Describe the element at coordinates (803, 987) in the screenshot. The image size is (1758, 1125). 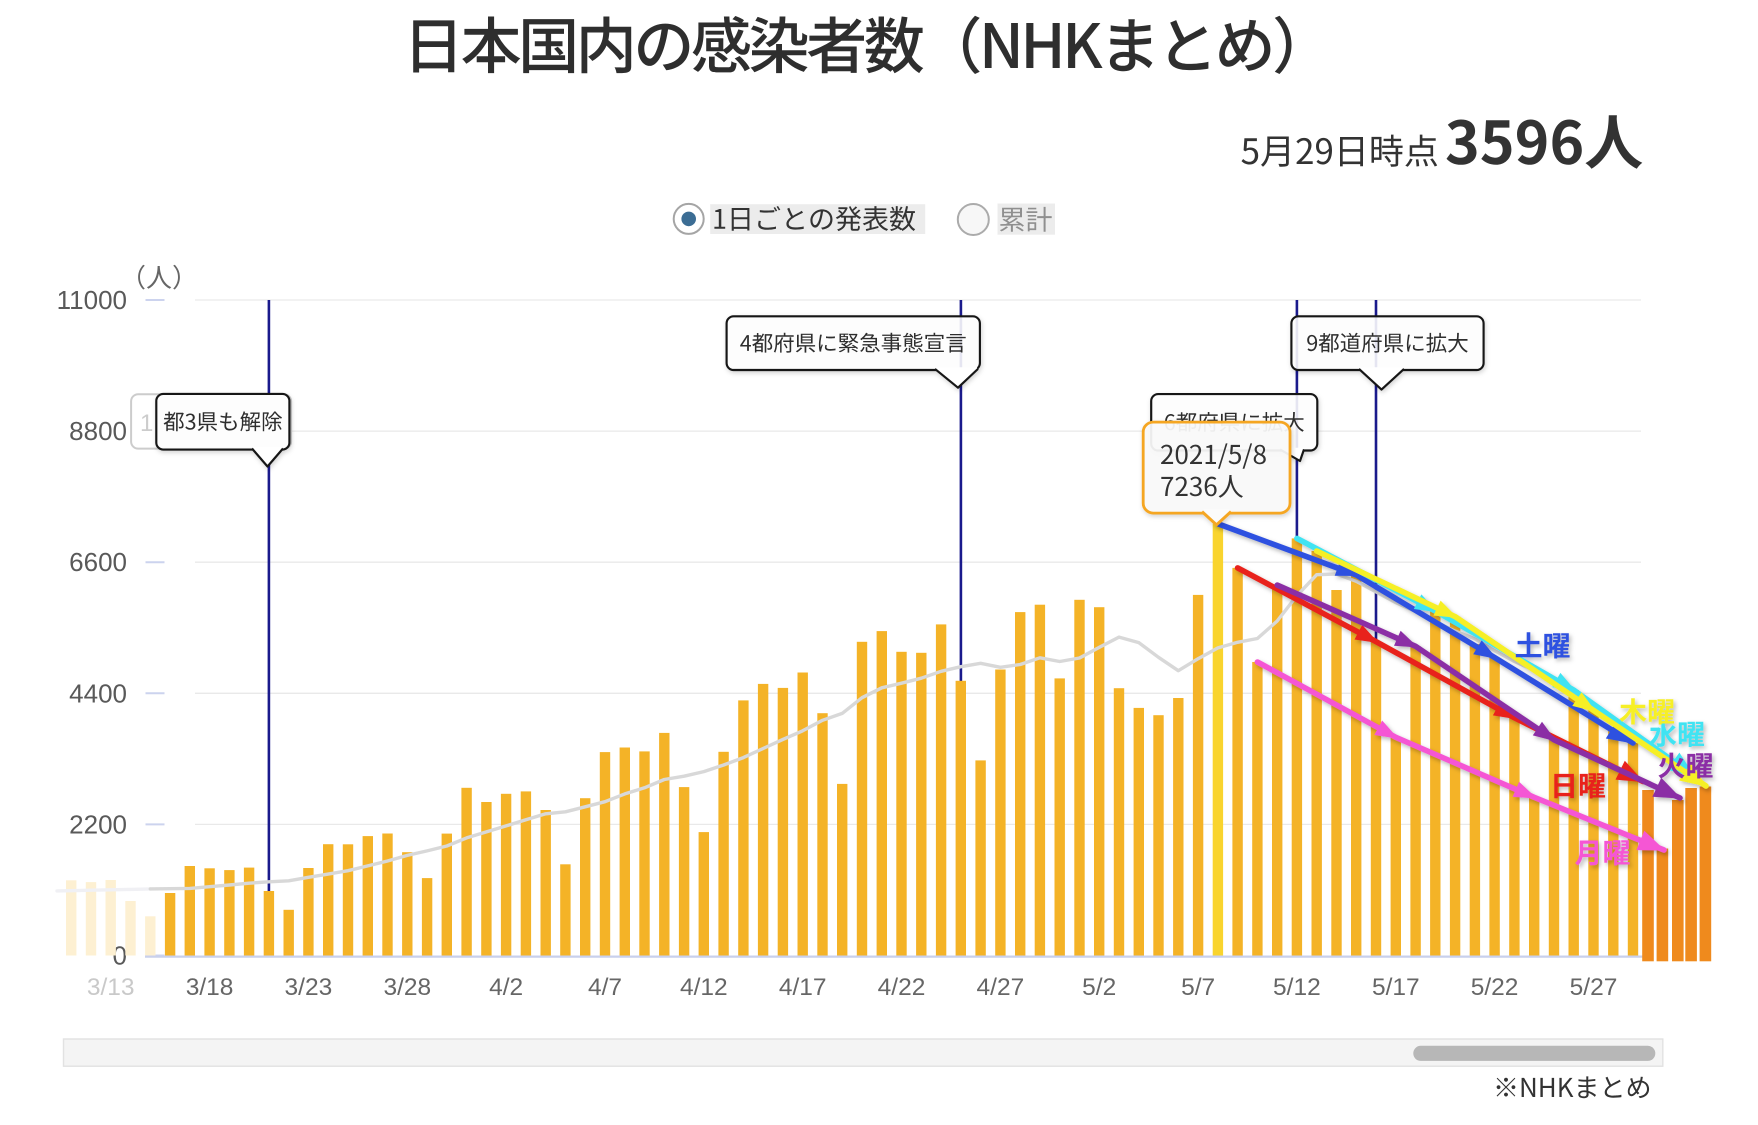
I see `svg-text: 4/17` at that location.